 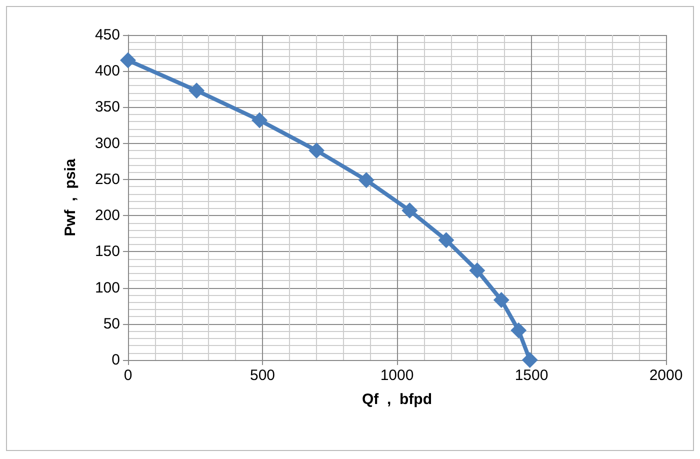 I want to click on x-tick-label: 0, so click(x=128, y=375).